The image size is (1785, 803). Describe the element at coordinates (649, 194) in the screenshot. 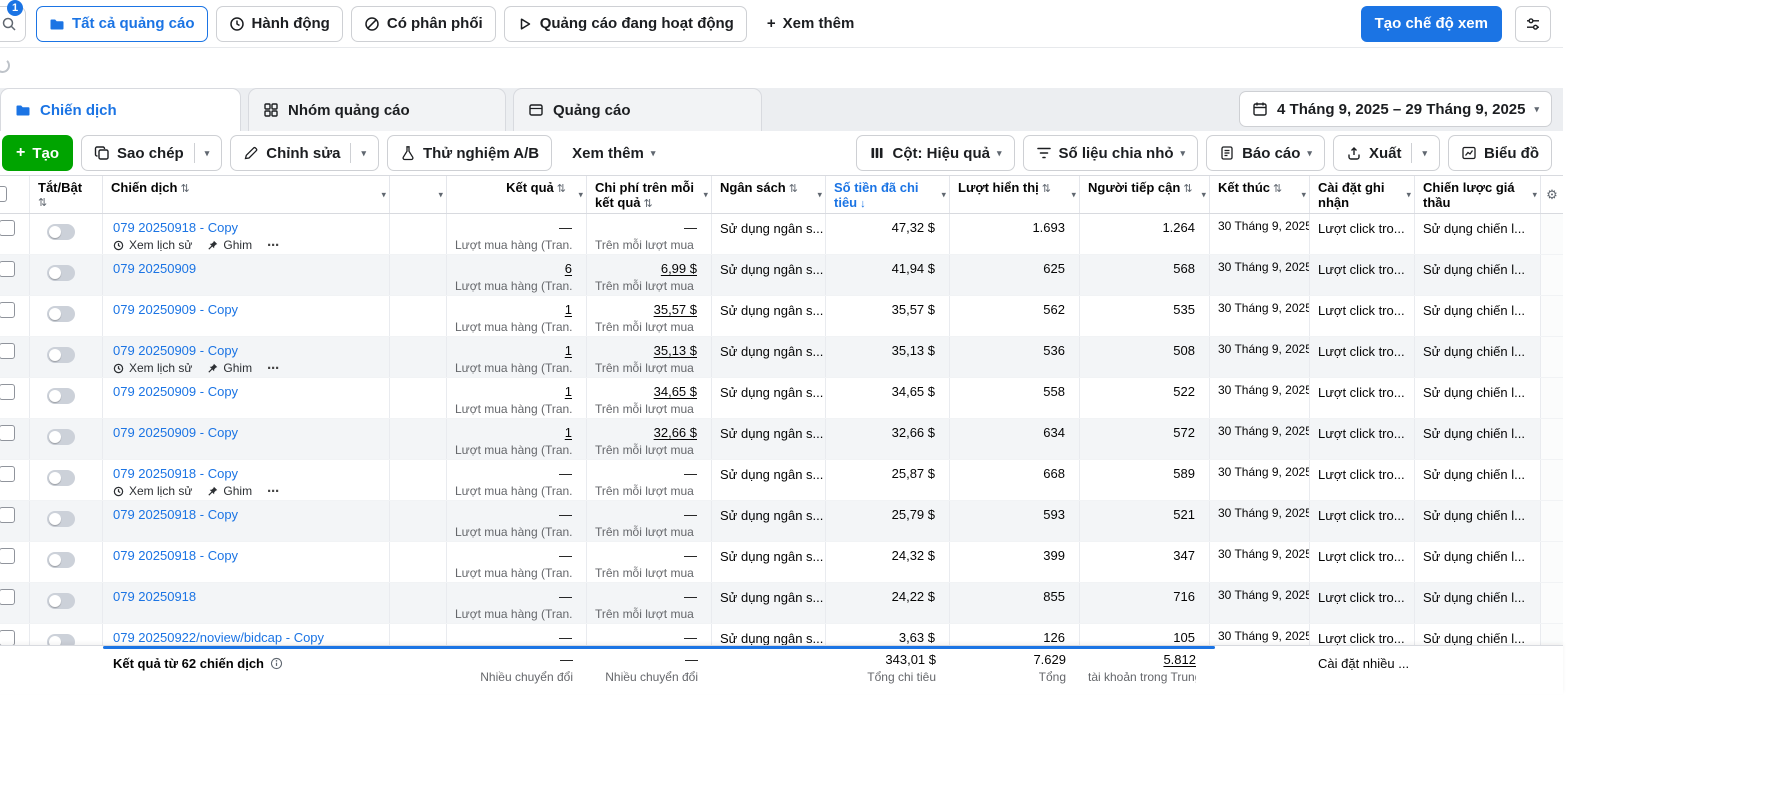

I see `header-cost-per-result: Chi phí trên mỗi kết quả ⇅ ▾` at that location.